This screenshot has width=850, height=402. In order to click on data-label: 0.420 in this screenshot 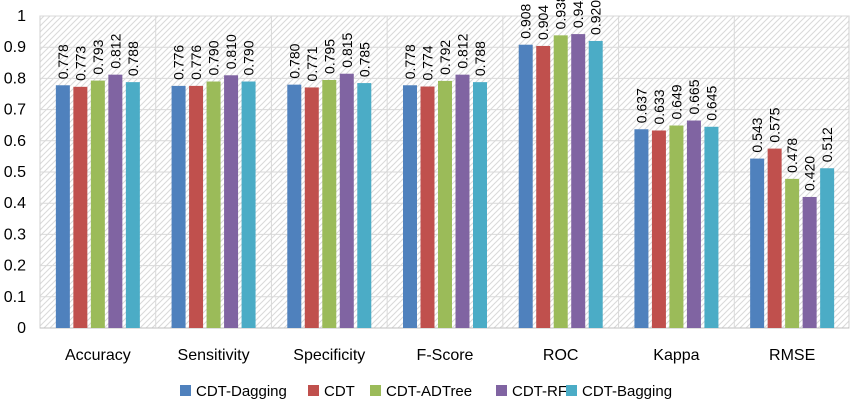, I will do `click(810, 173)`.